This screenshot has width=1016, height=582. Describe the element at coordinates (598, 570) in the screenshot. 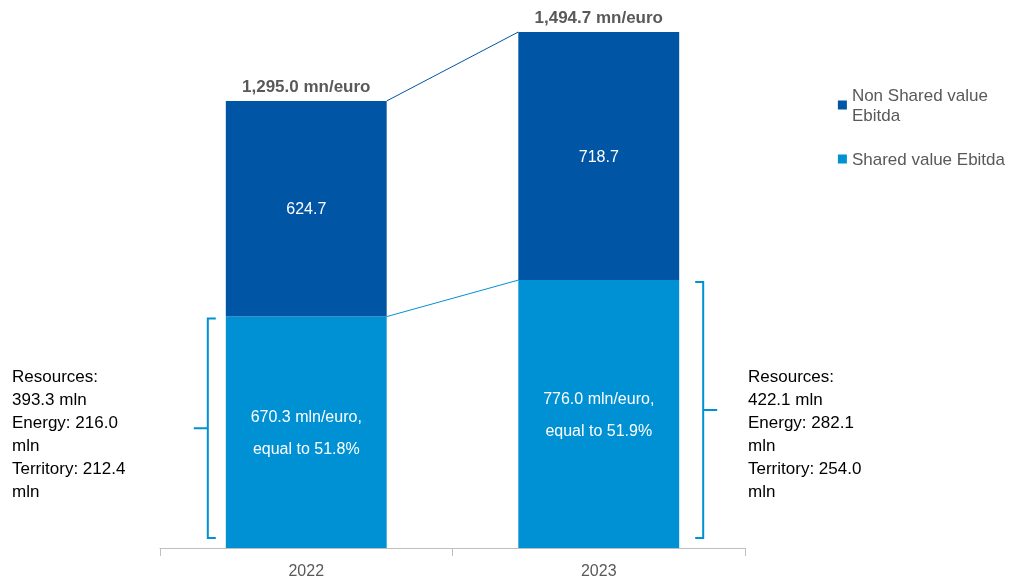

I see `x-tick-label: 2023` at that location.